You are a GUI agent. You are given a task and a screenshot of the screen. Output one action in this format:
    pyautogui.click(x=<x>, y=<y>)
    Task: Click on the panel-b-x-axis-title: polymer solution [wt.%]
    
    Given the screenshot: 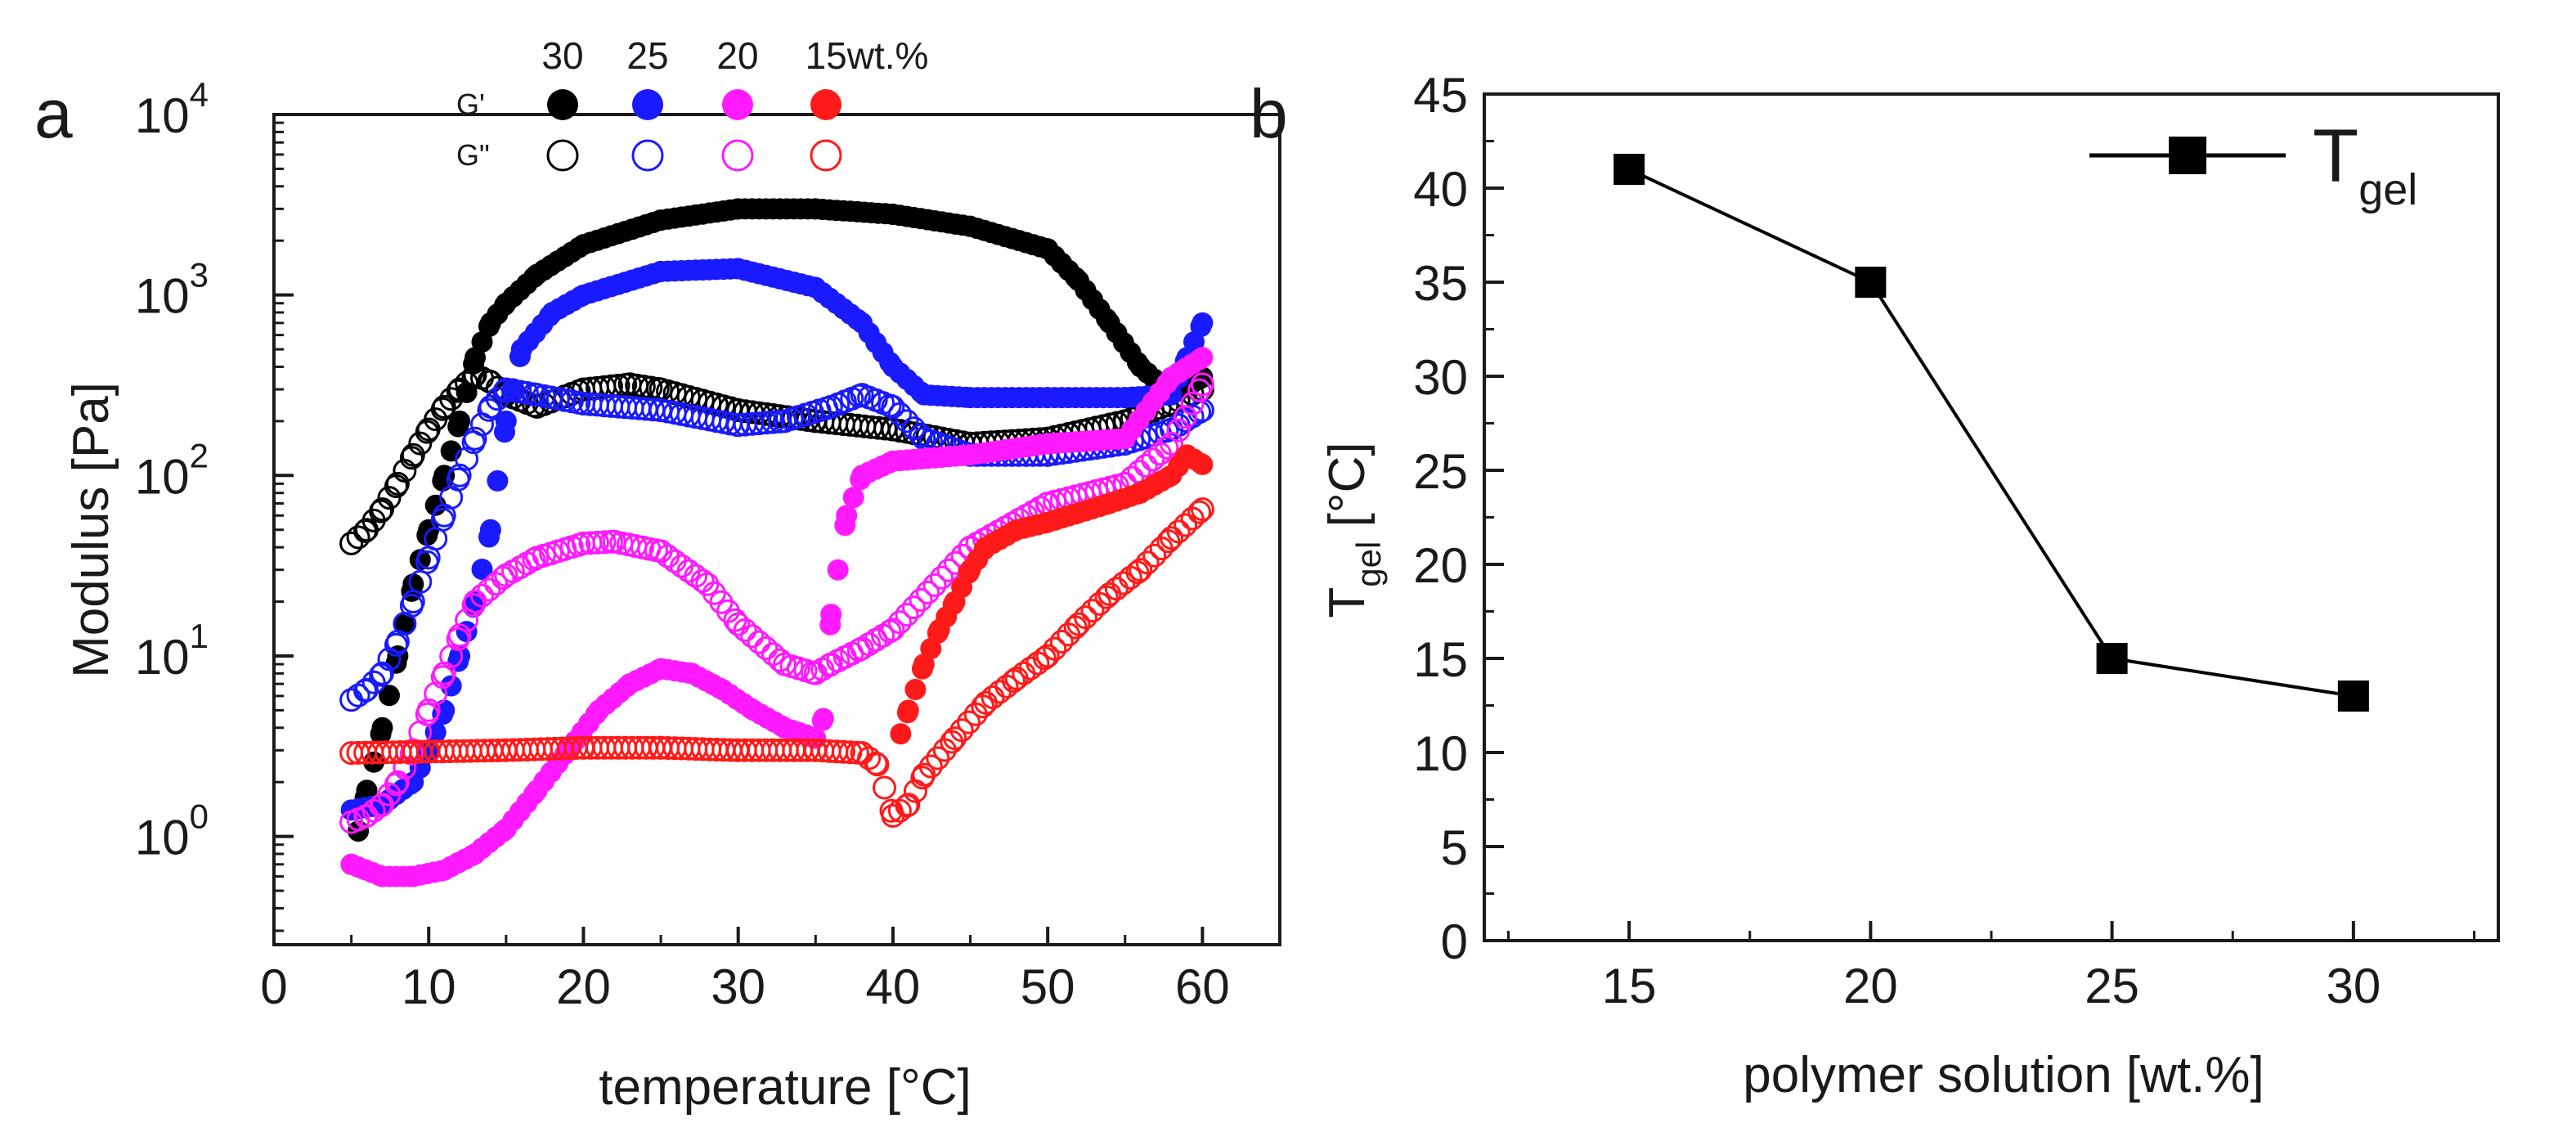 What is the action you would take?
    pyautogui.click(x=2004, y=1075)
    